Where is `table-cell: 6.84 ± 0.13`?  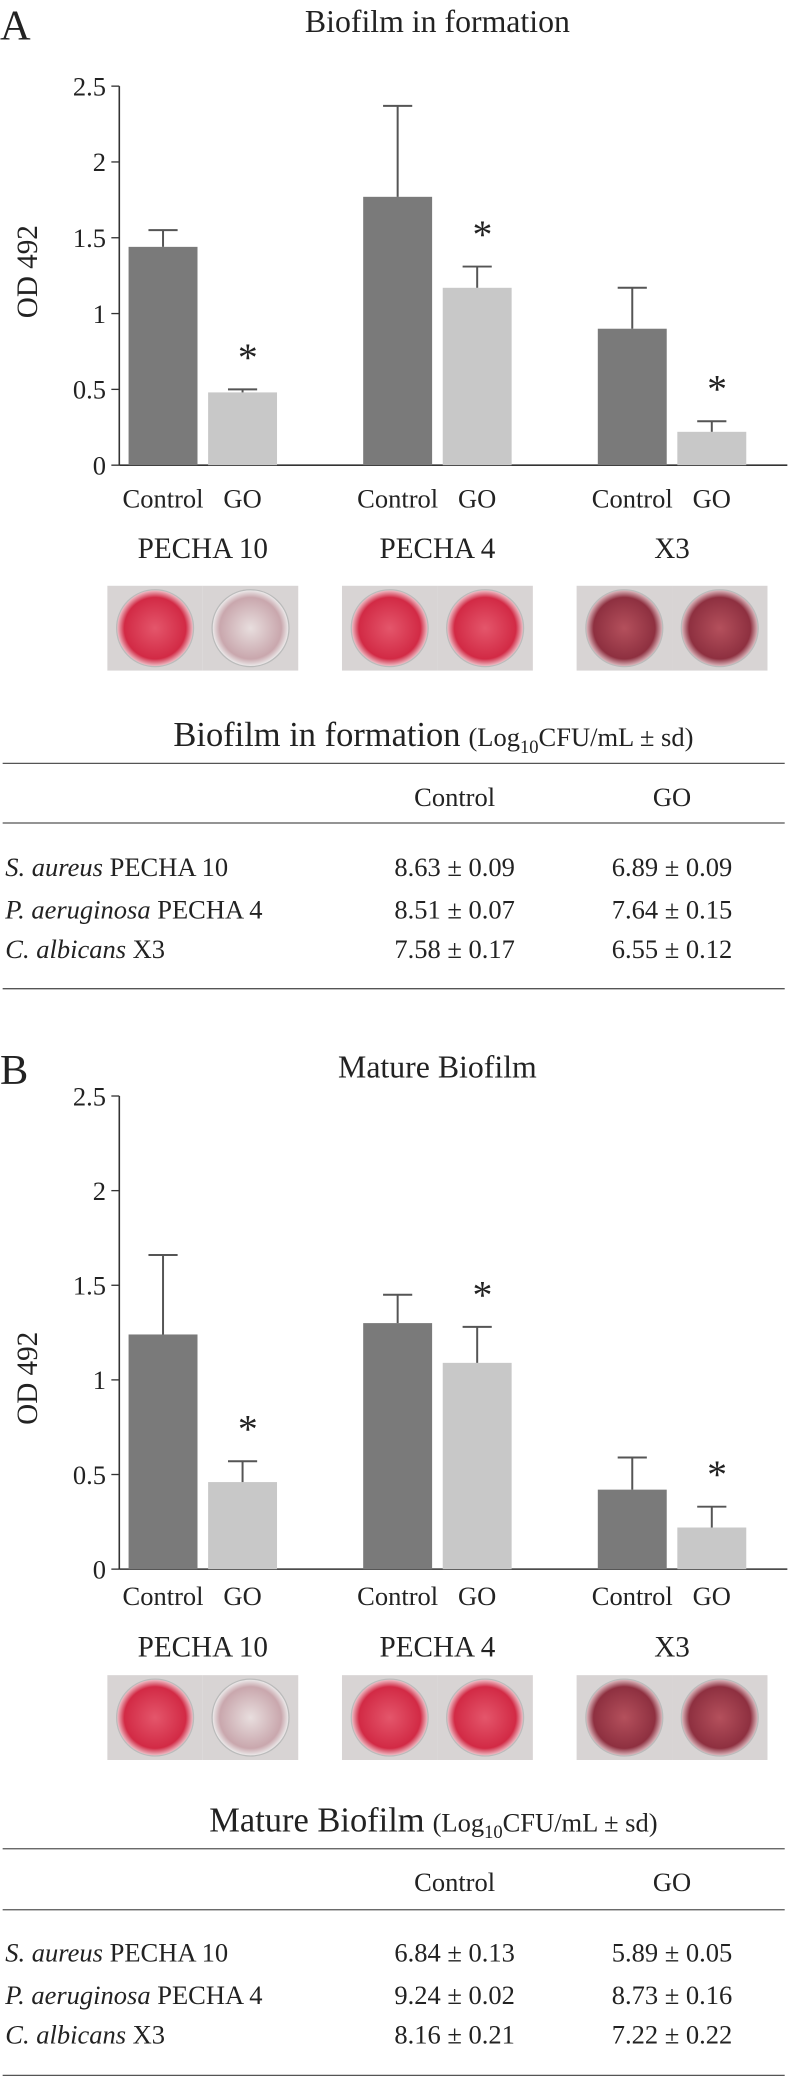
table-cell: 6.84 ± 0.13 is located at coordinates (454, 1952).